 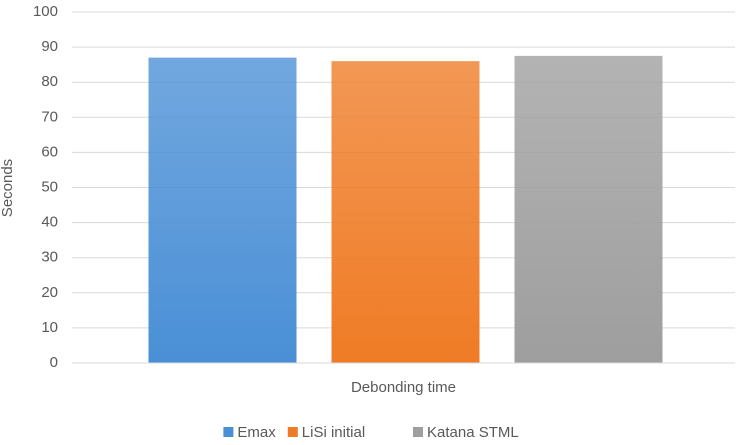 I want to click on y-tick-label: 0, so click(x=54, y=362).